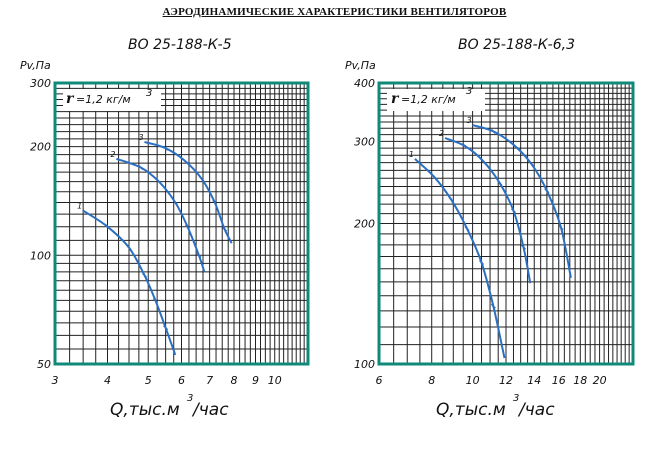 The height and width of the screenshot is (460, 669). Describe the element at coordinates (107, 380) in the screenshot. I see `x-tick-label: 4` at that location.